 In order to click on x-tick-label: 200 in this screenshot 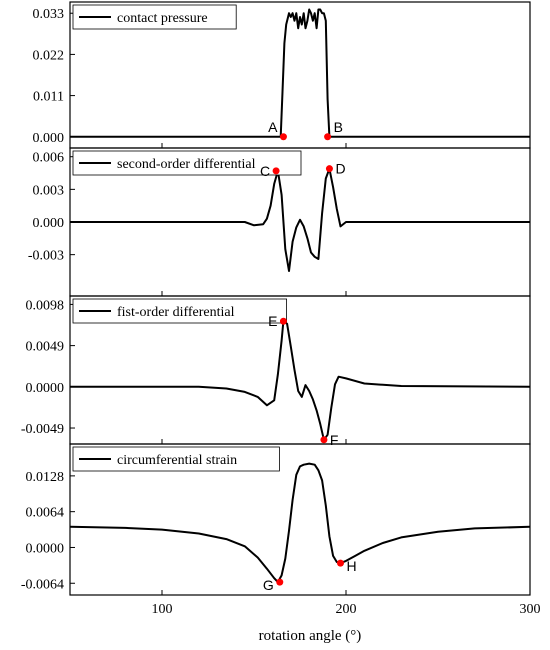, I will do `click(346, 609)`.